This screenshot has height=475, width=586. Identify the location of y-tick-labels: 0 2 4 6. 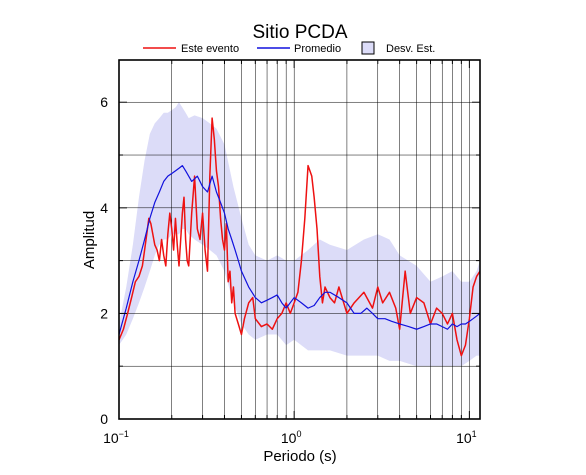
(104, 260).